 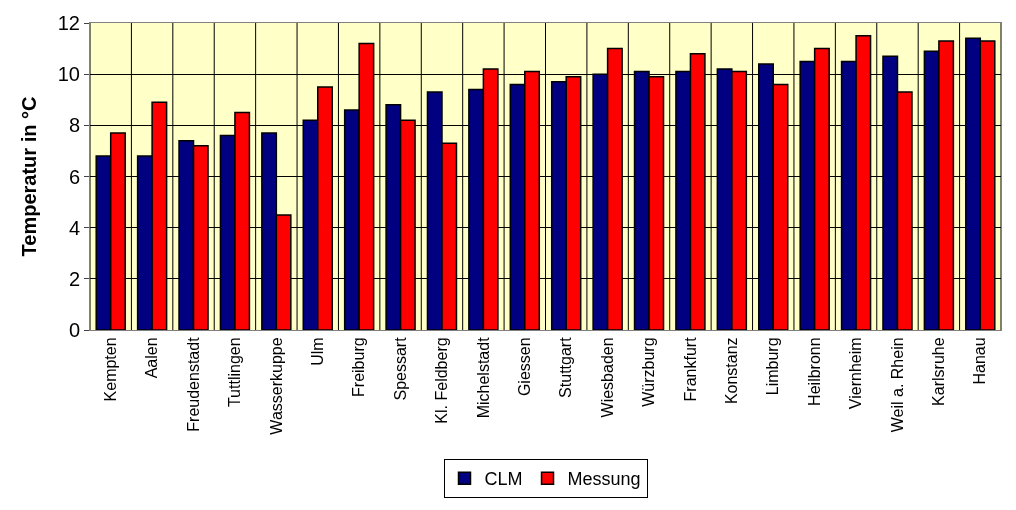 I want to click on legend-label: CLM, so click(x=503, y=479).